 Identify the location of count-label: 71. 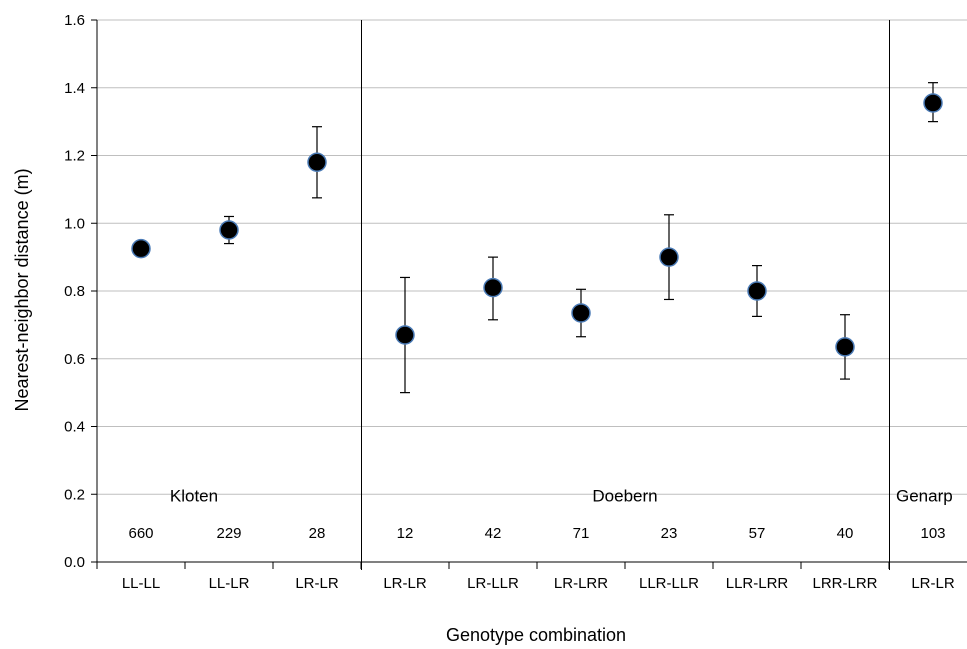
(581, 533).